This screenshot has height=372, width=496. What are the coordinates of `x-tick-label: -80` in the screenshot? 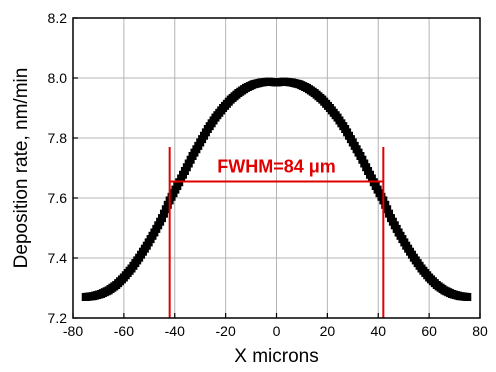 It's located at (73, 331).